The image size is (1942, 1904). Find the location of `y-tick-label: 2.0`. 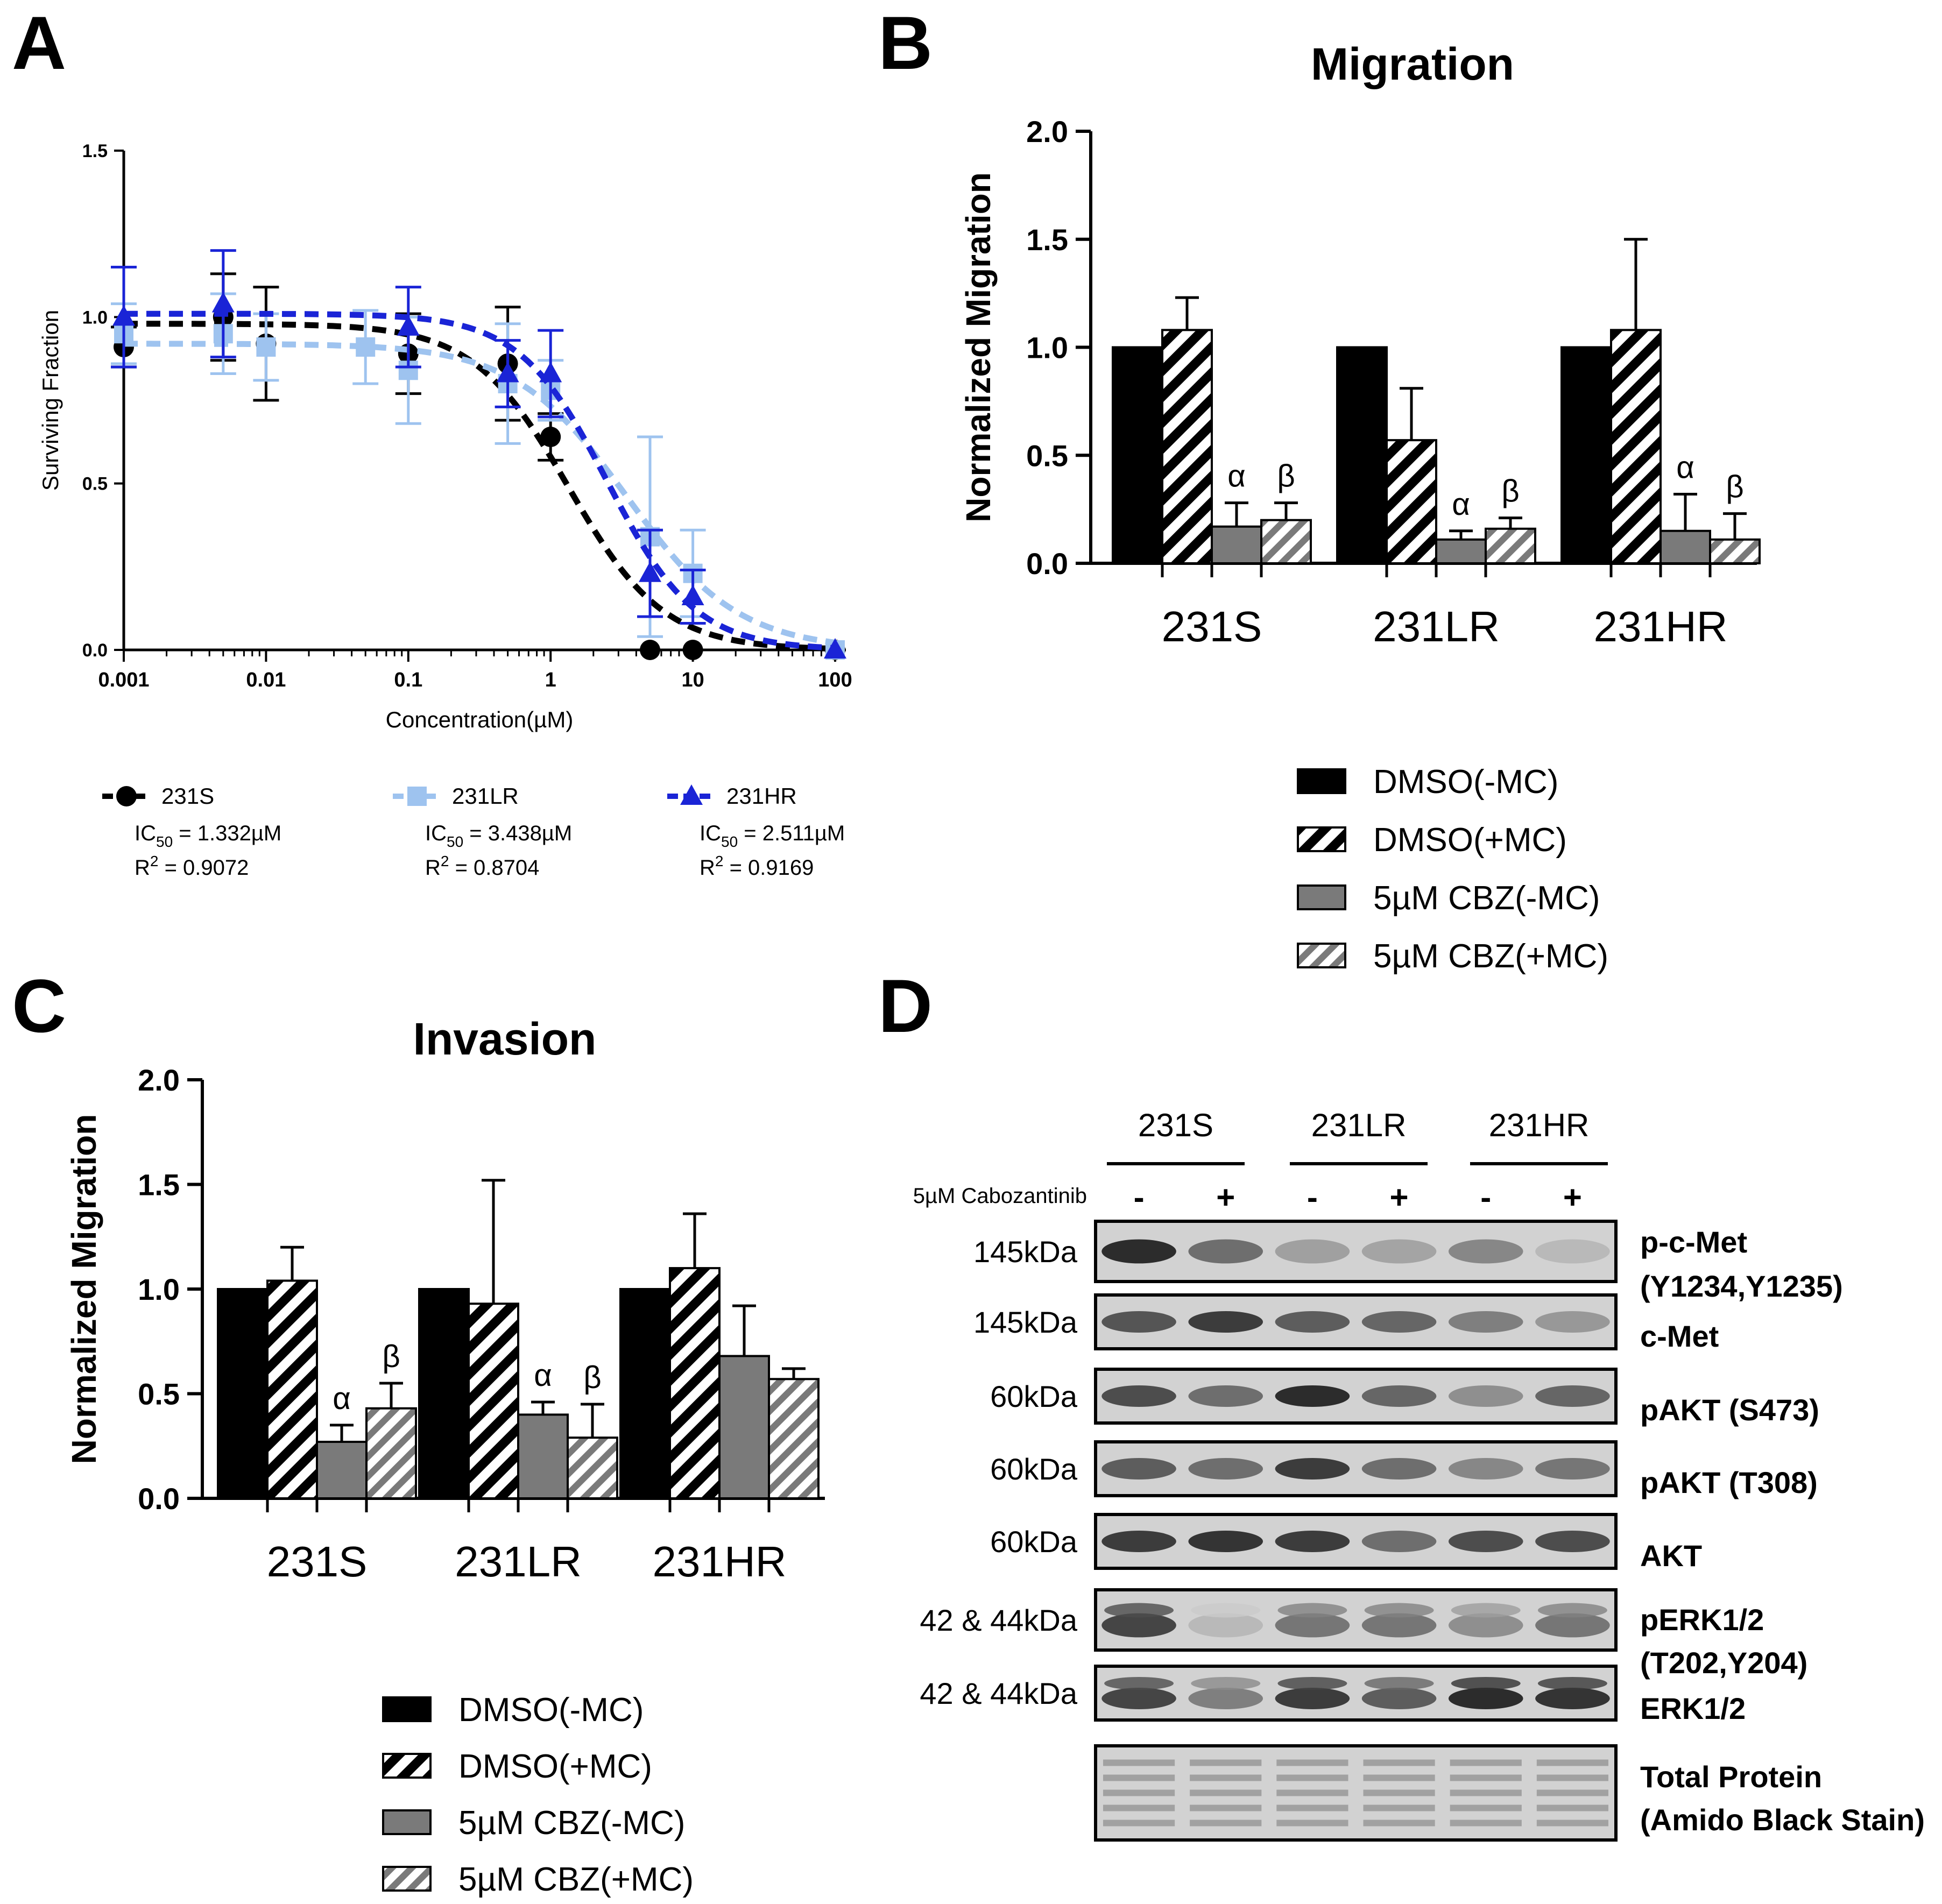

y-tick-label: 2.0 is located at coordinates (1047, 131).